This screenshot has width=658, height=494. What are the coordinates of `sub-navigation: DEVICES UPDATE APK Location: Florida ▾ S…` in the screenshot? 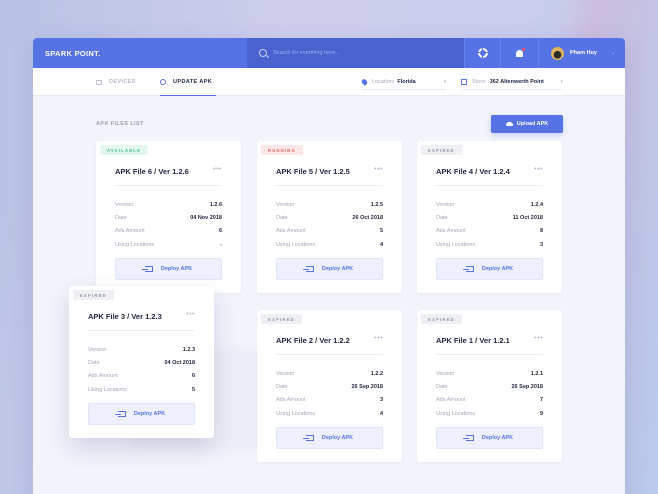 It's located at (329, 82).